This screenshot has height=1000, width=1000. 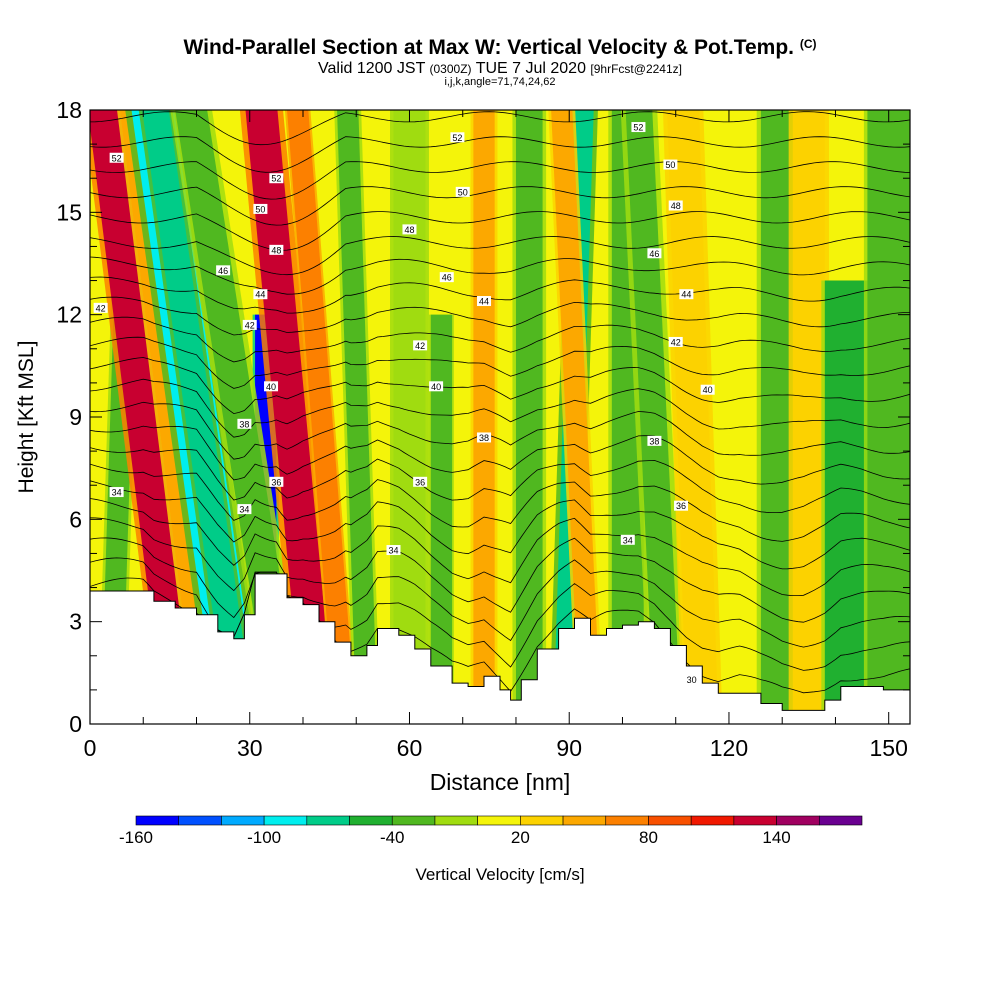 What do you see at coordinates (692, 680) in the screenshot?
I see `contour-label-text: 30` at bounding box center [692, 680].